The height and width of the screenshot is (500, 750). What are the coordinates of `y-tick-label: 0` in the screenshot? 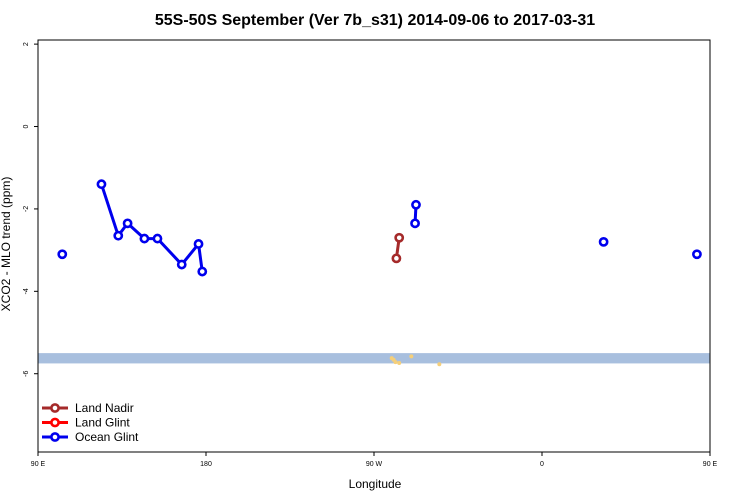 It's located at (26, 126).